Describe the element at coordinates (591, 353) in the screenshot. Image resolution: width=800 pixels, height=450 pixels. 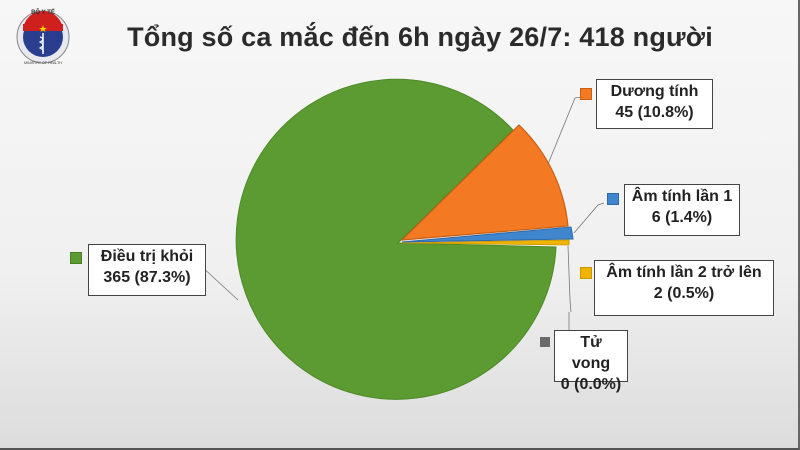
I see `label-name: Tử vong` at that location.